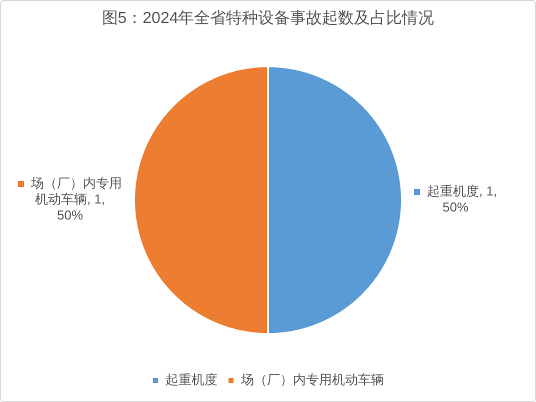 The height and width of the screenshot is (402, 536). What do you see at coordinates (76, 199) in the screenshot?
I see `data-label: 场（厂）内专用机动车辆, 1, 50%` at bounding box center [76, 199].